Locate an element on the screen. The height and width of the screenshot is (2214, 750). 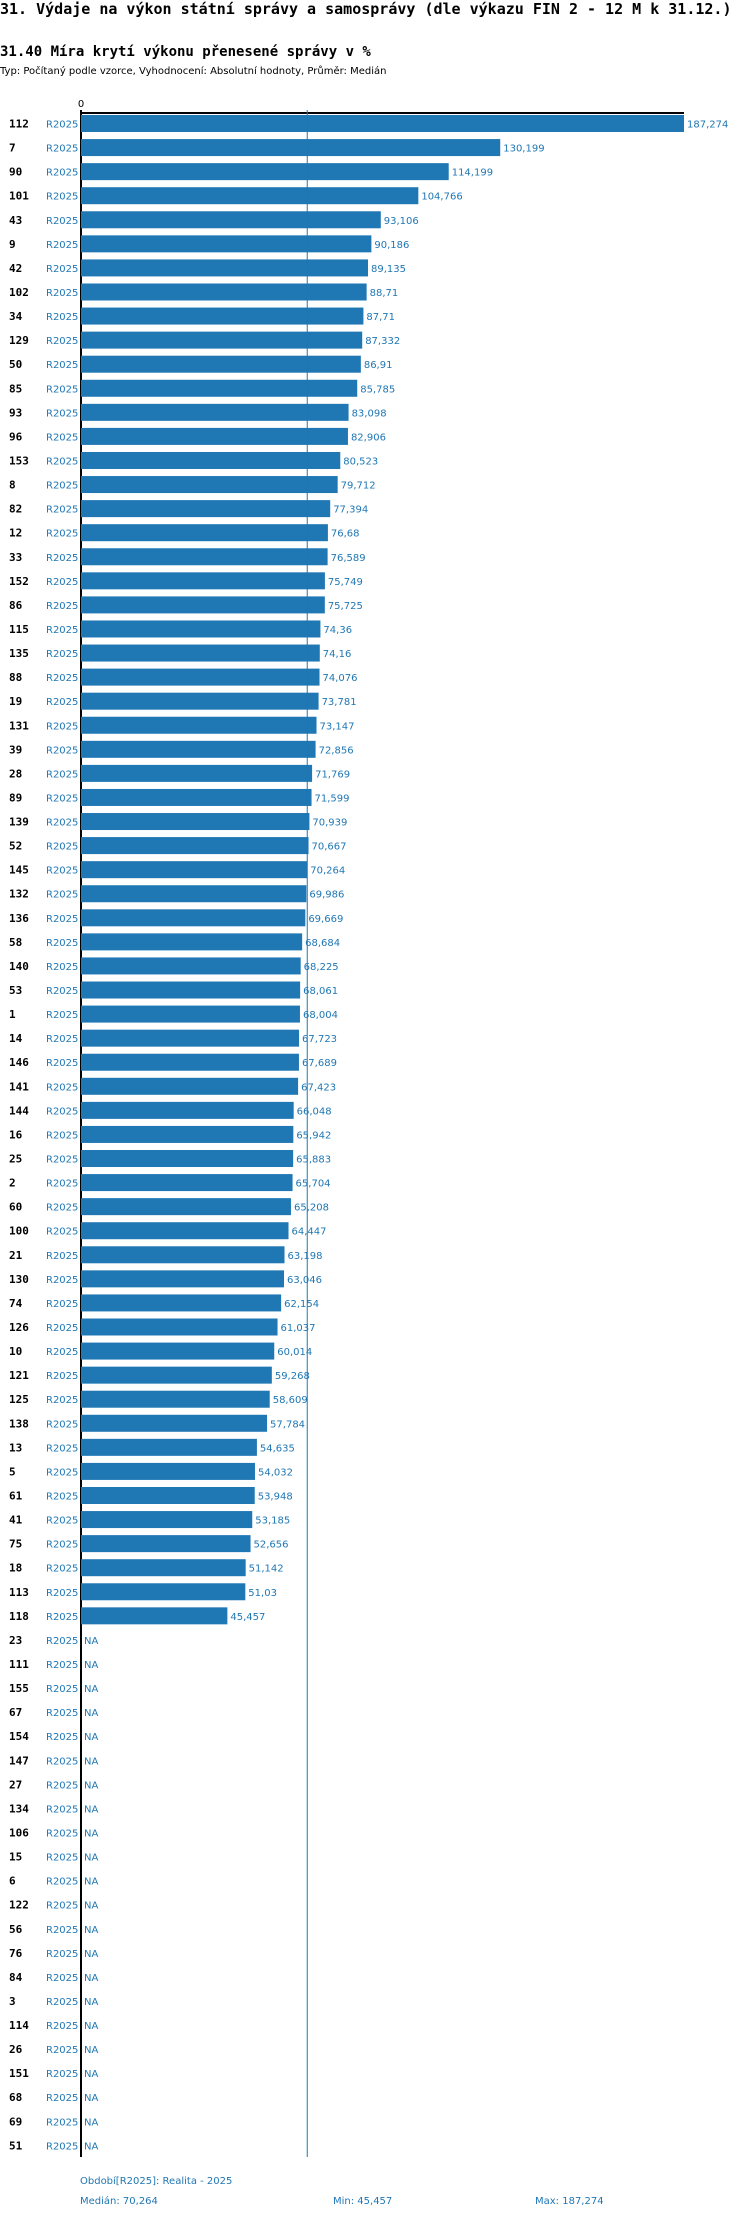
bar-value-label: 72,856 is located at coordinates (336, 750).